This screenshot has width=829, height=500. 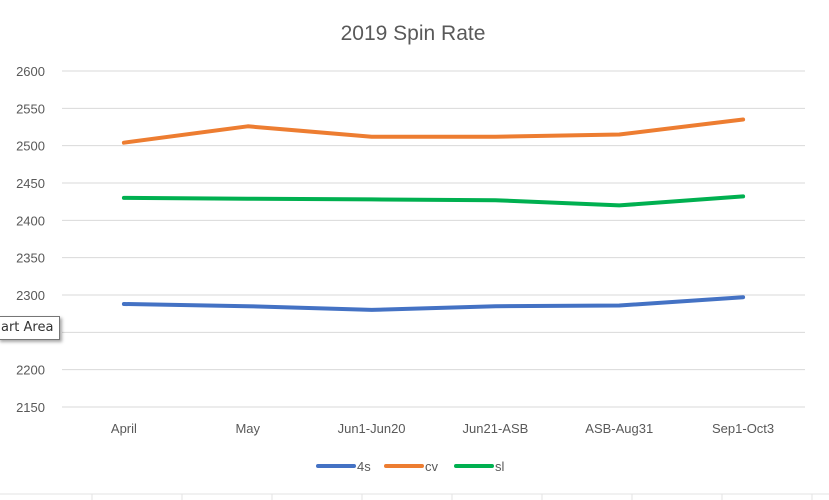 I want to click on x-tick-label: Sep1-Oct3, so click(x=743, y=428).